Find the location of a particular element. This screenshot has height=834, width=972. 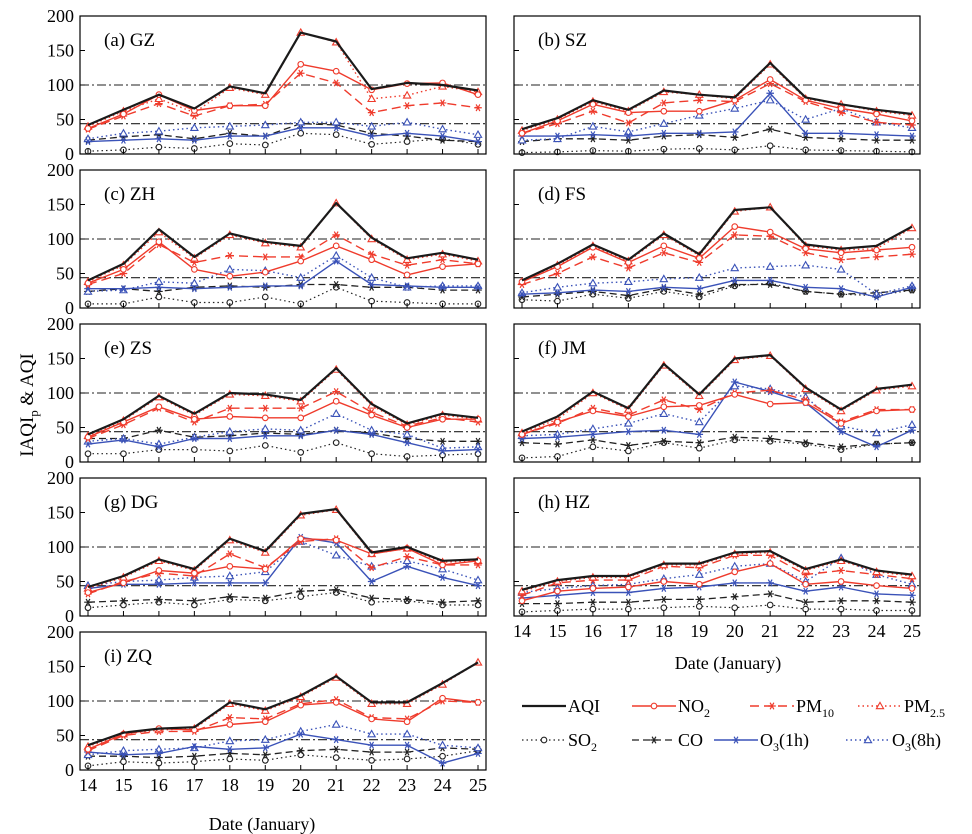

panel-title: (c) ZH is located at coordinates (129, 194).